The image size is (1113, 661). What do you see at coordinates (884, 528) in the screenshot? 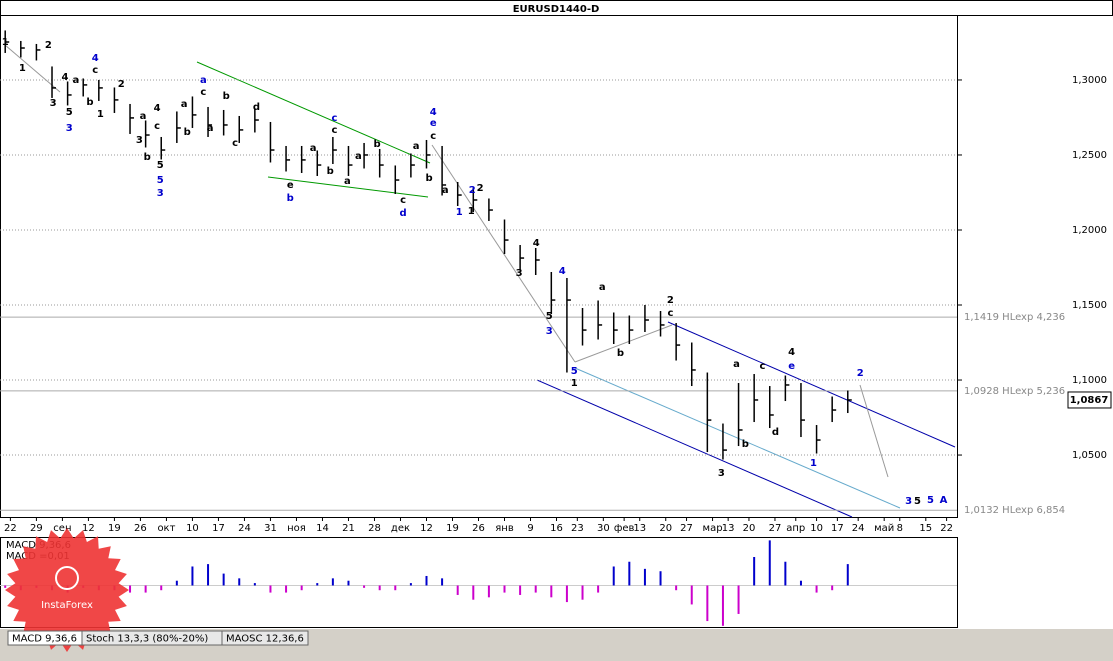
I see `x-tick-label: май` at bounding box center [884, 528].